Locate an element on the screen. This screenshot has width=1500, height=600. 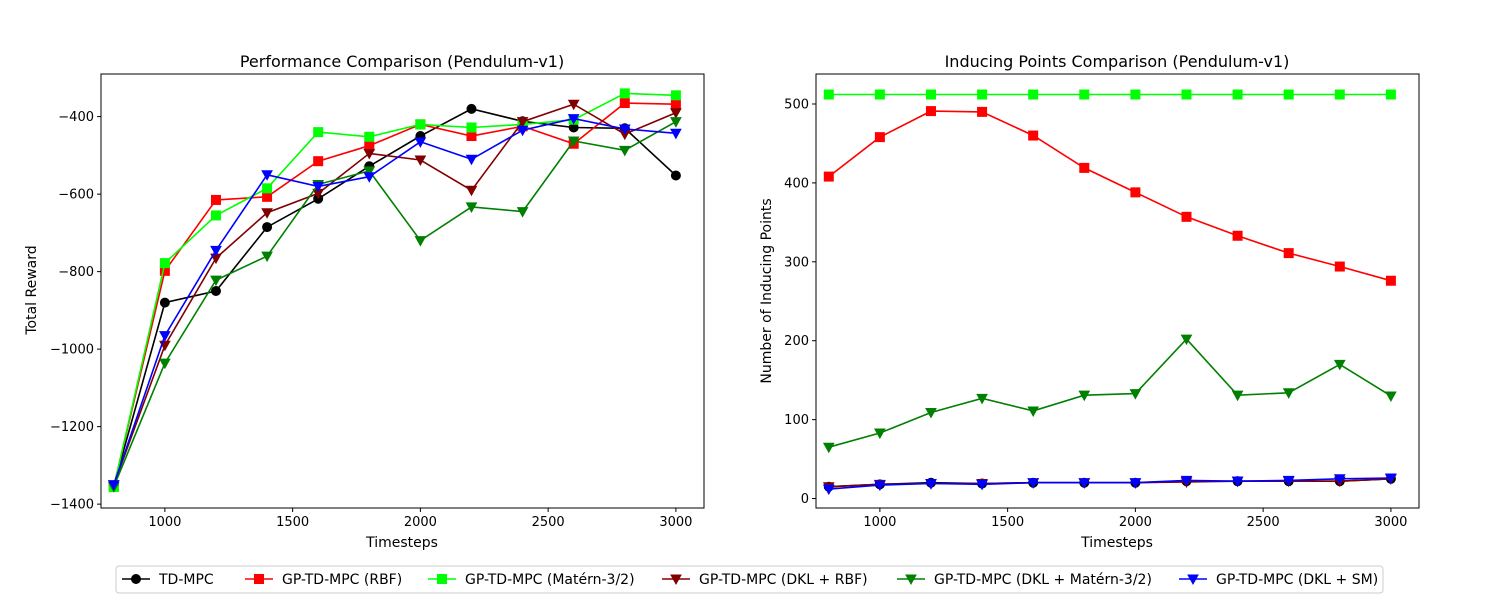
y-tick-label: −1000 is located at coordinates (72, 350).